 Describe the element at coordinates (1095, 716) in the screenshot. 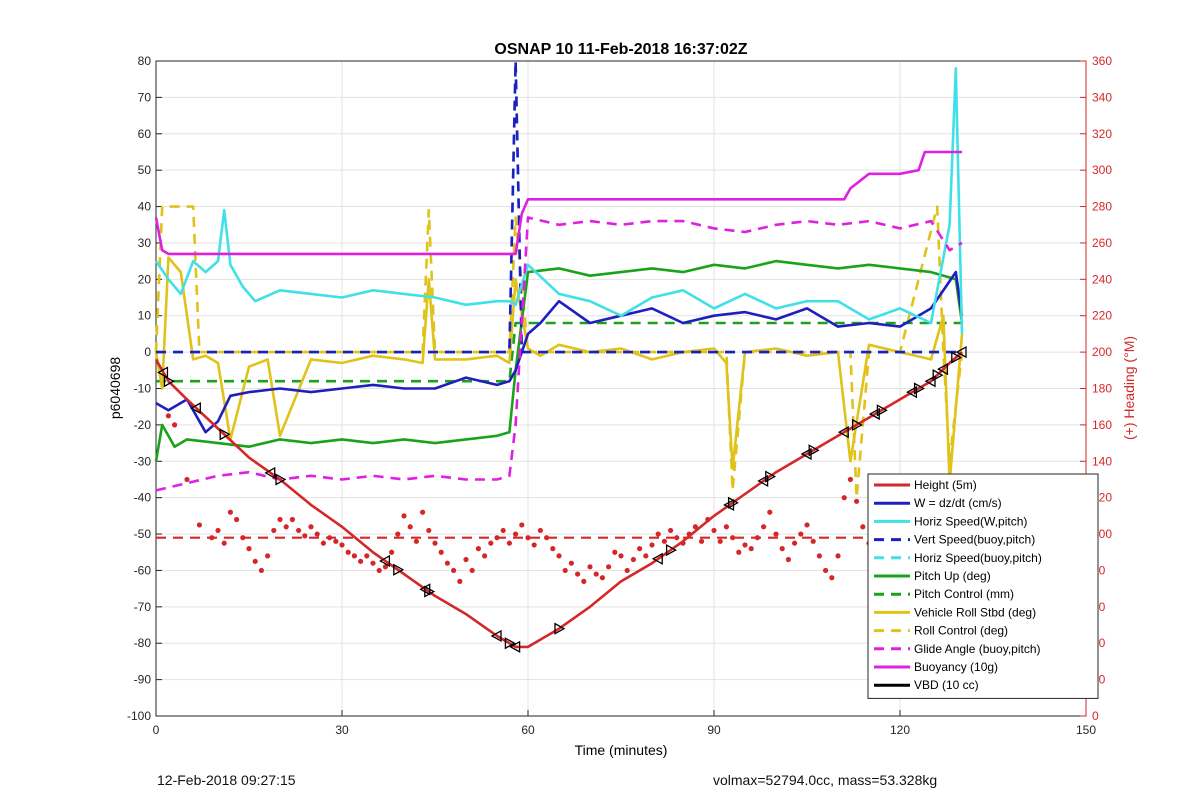

I see `y2-tick-label: 0` at that location.